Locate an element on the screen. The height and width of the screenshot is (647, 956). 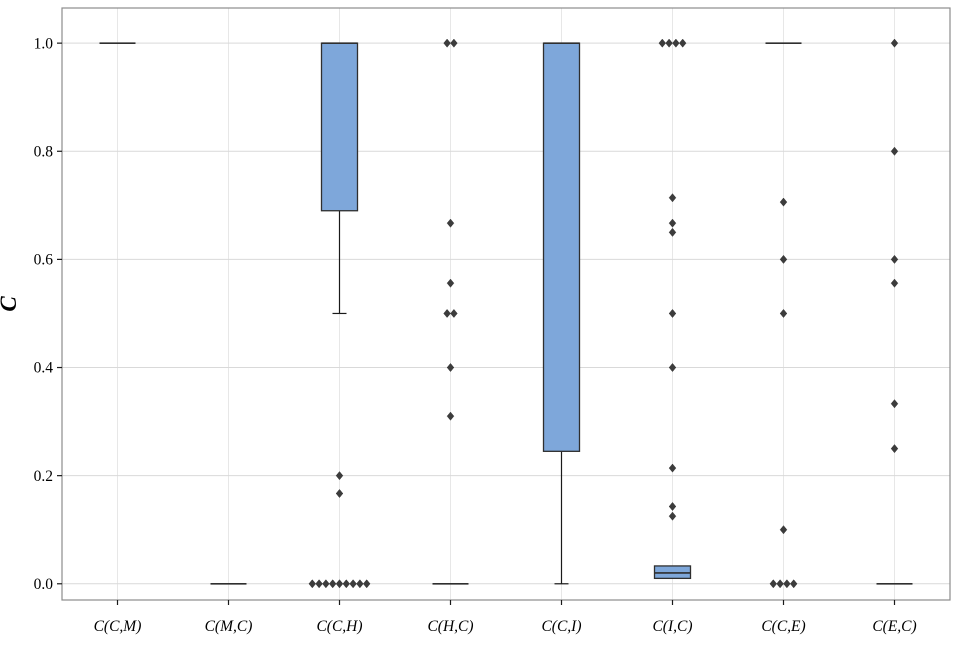
x-category-label: C(M,C) is located at coordinates (229, 626).